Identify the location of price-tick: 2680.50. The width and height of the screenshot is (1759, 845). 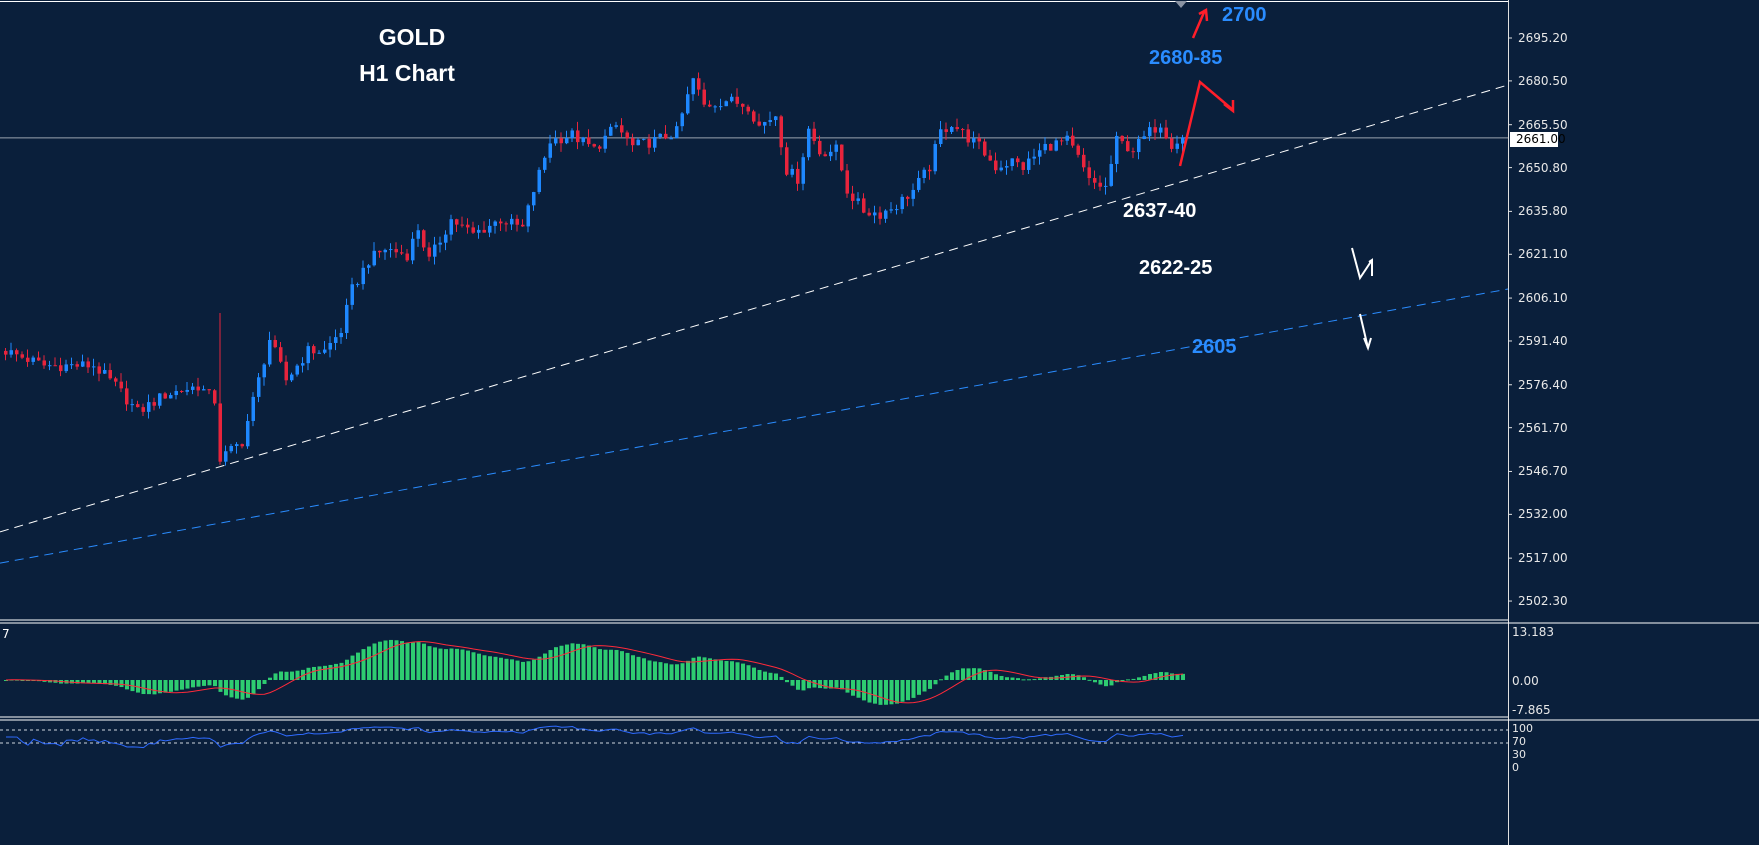
(1543, 80).